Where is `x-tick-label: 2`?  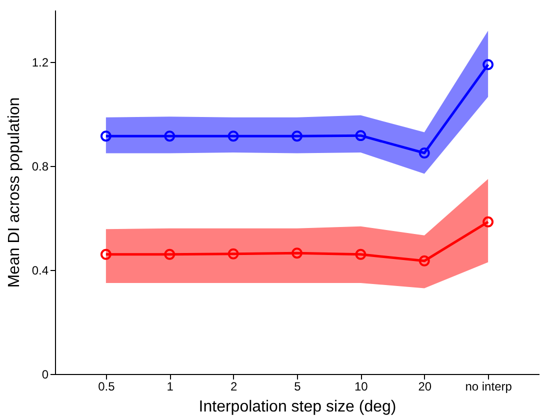 x-tick-label: 2 is located at coordinates (234, 387).